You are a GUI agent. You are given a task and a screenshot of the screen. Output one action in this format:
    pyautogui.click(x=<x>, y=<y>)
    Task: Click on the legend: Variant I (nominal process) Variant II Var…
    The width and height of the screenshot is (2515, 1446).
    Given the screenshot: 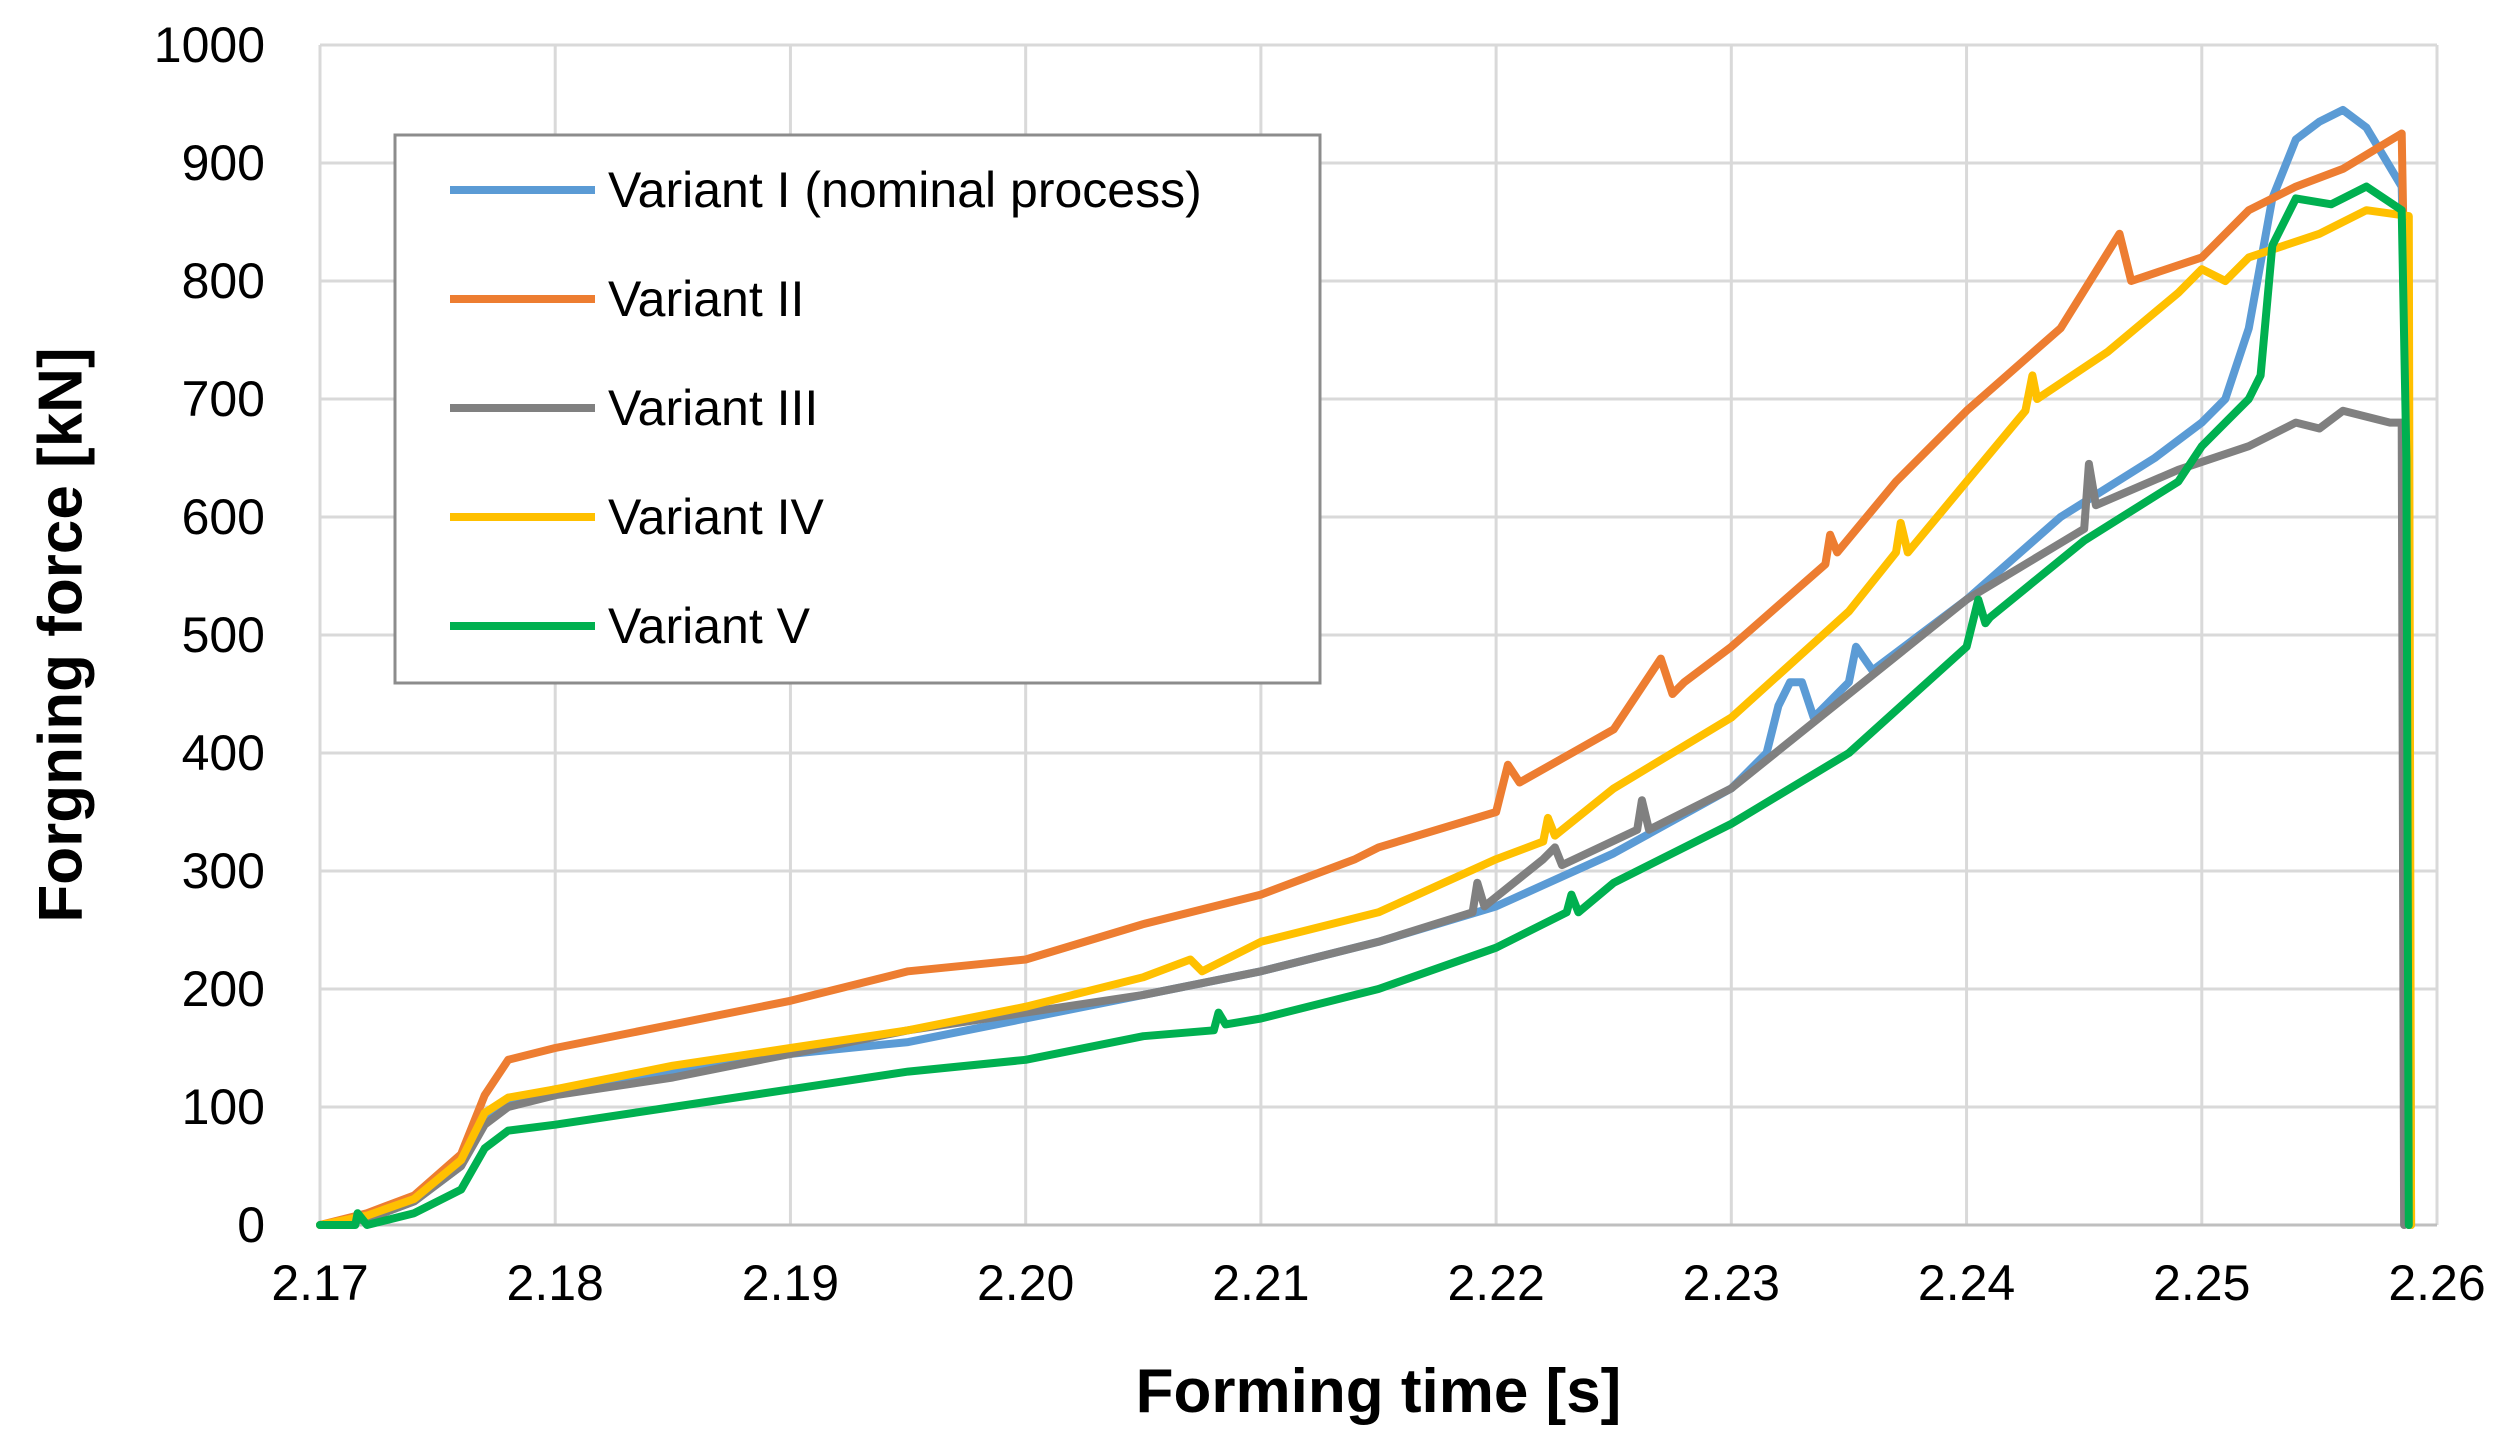 What is the action you would take?
    pyautogui.click(x=857, y=409)
    